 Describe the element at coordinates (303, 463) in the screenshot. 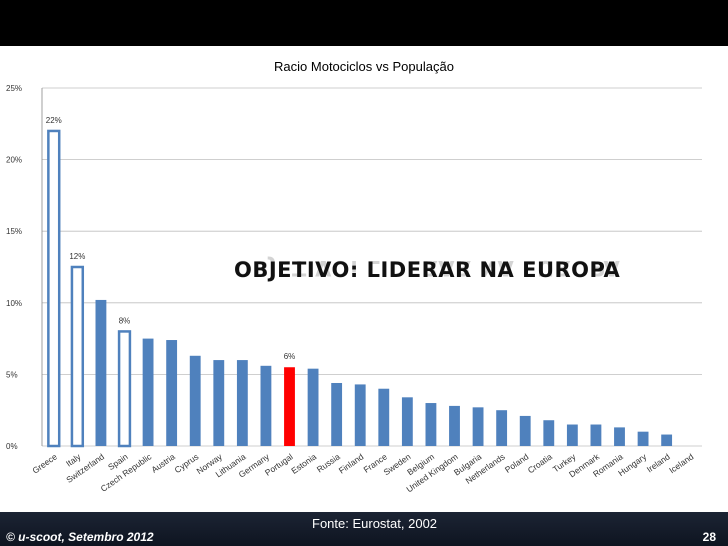

I see `x-tick-label: Estonia` at that location.